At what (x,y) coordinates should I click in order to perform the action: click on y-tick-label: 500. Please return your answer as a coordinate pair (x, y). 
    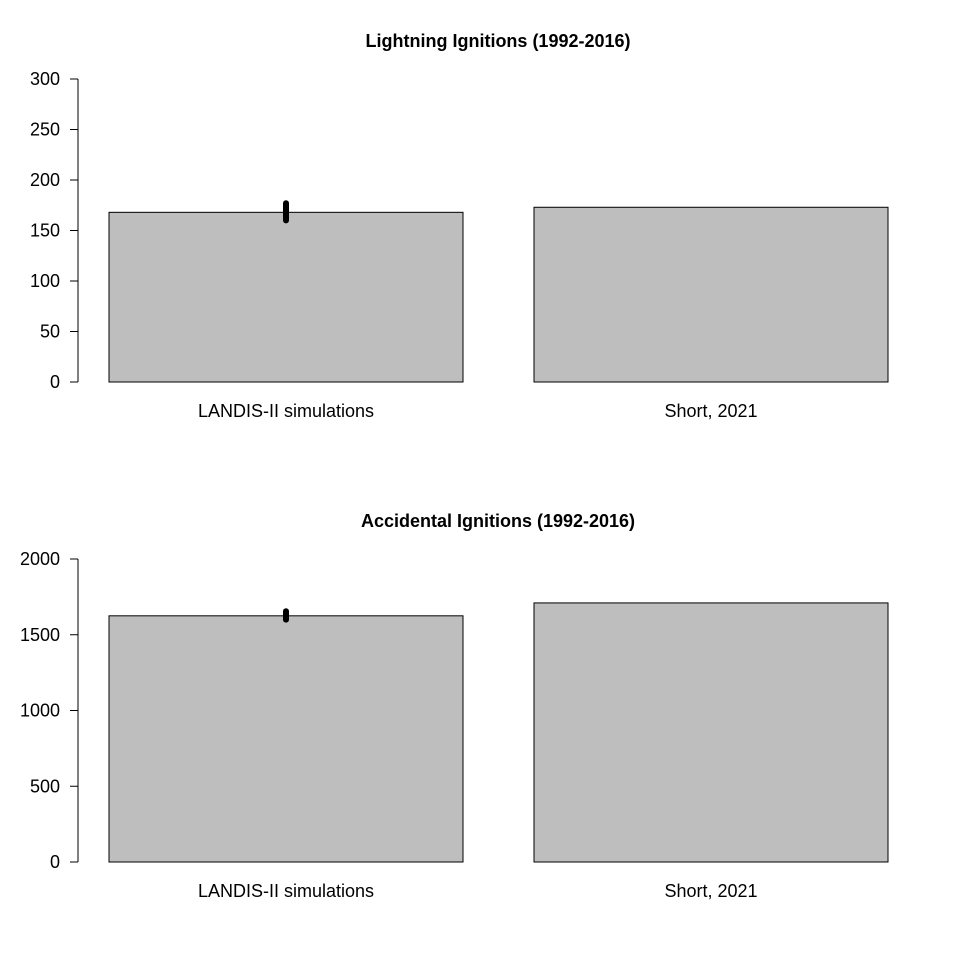
    Looking at the image, I should click on (45, 786).